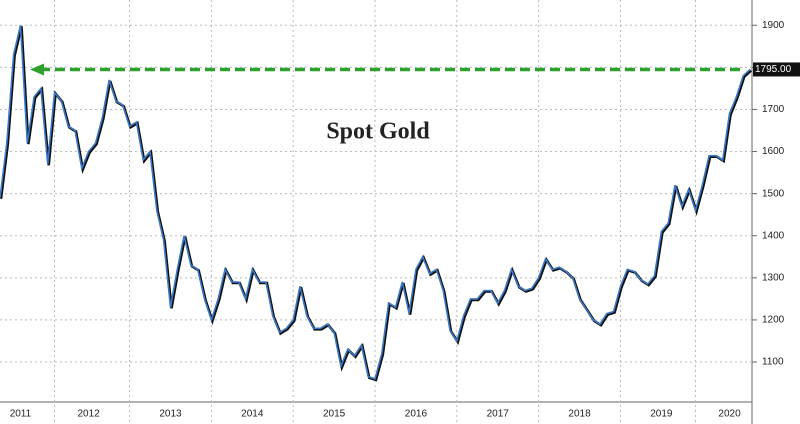 This screenshot has height=424, width=800. Describe the element at coordinates (773, 362) in the screenshot. I see `y-tick-label: 1100` at that location.